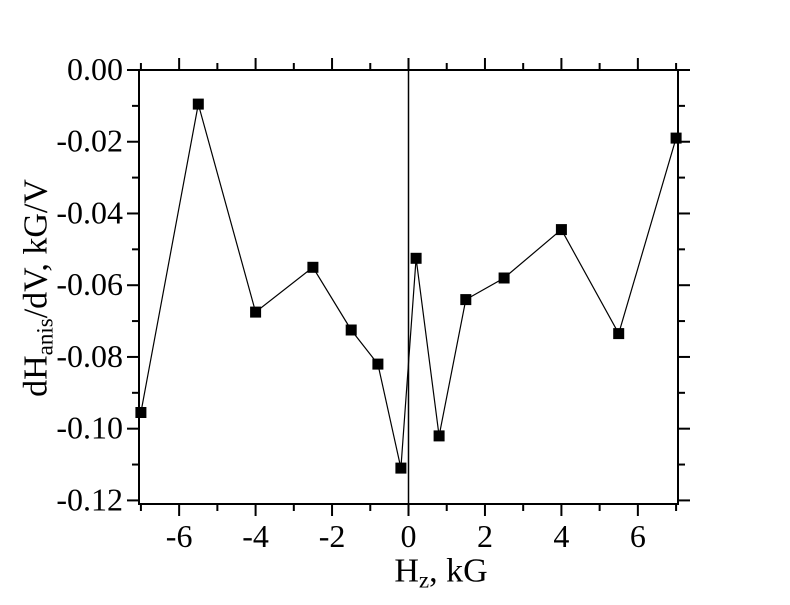 The height and width of the screenshot is (605, 790). What do you see at coordinates (36, 376) in the screenshot?
I see `y-axis-title-main: dH` at bounding box center [36, 376].